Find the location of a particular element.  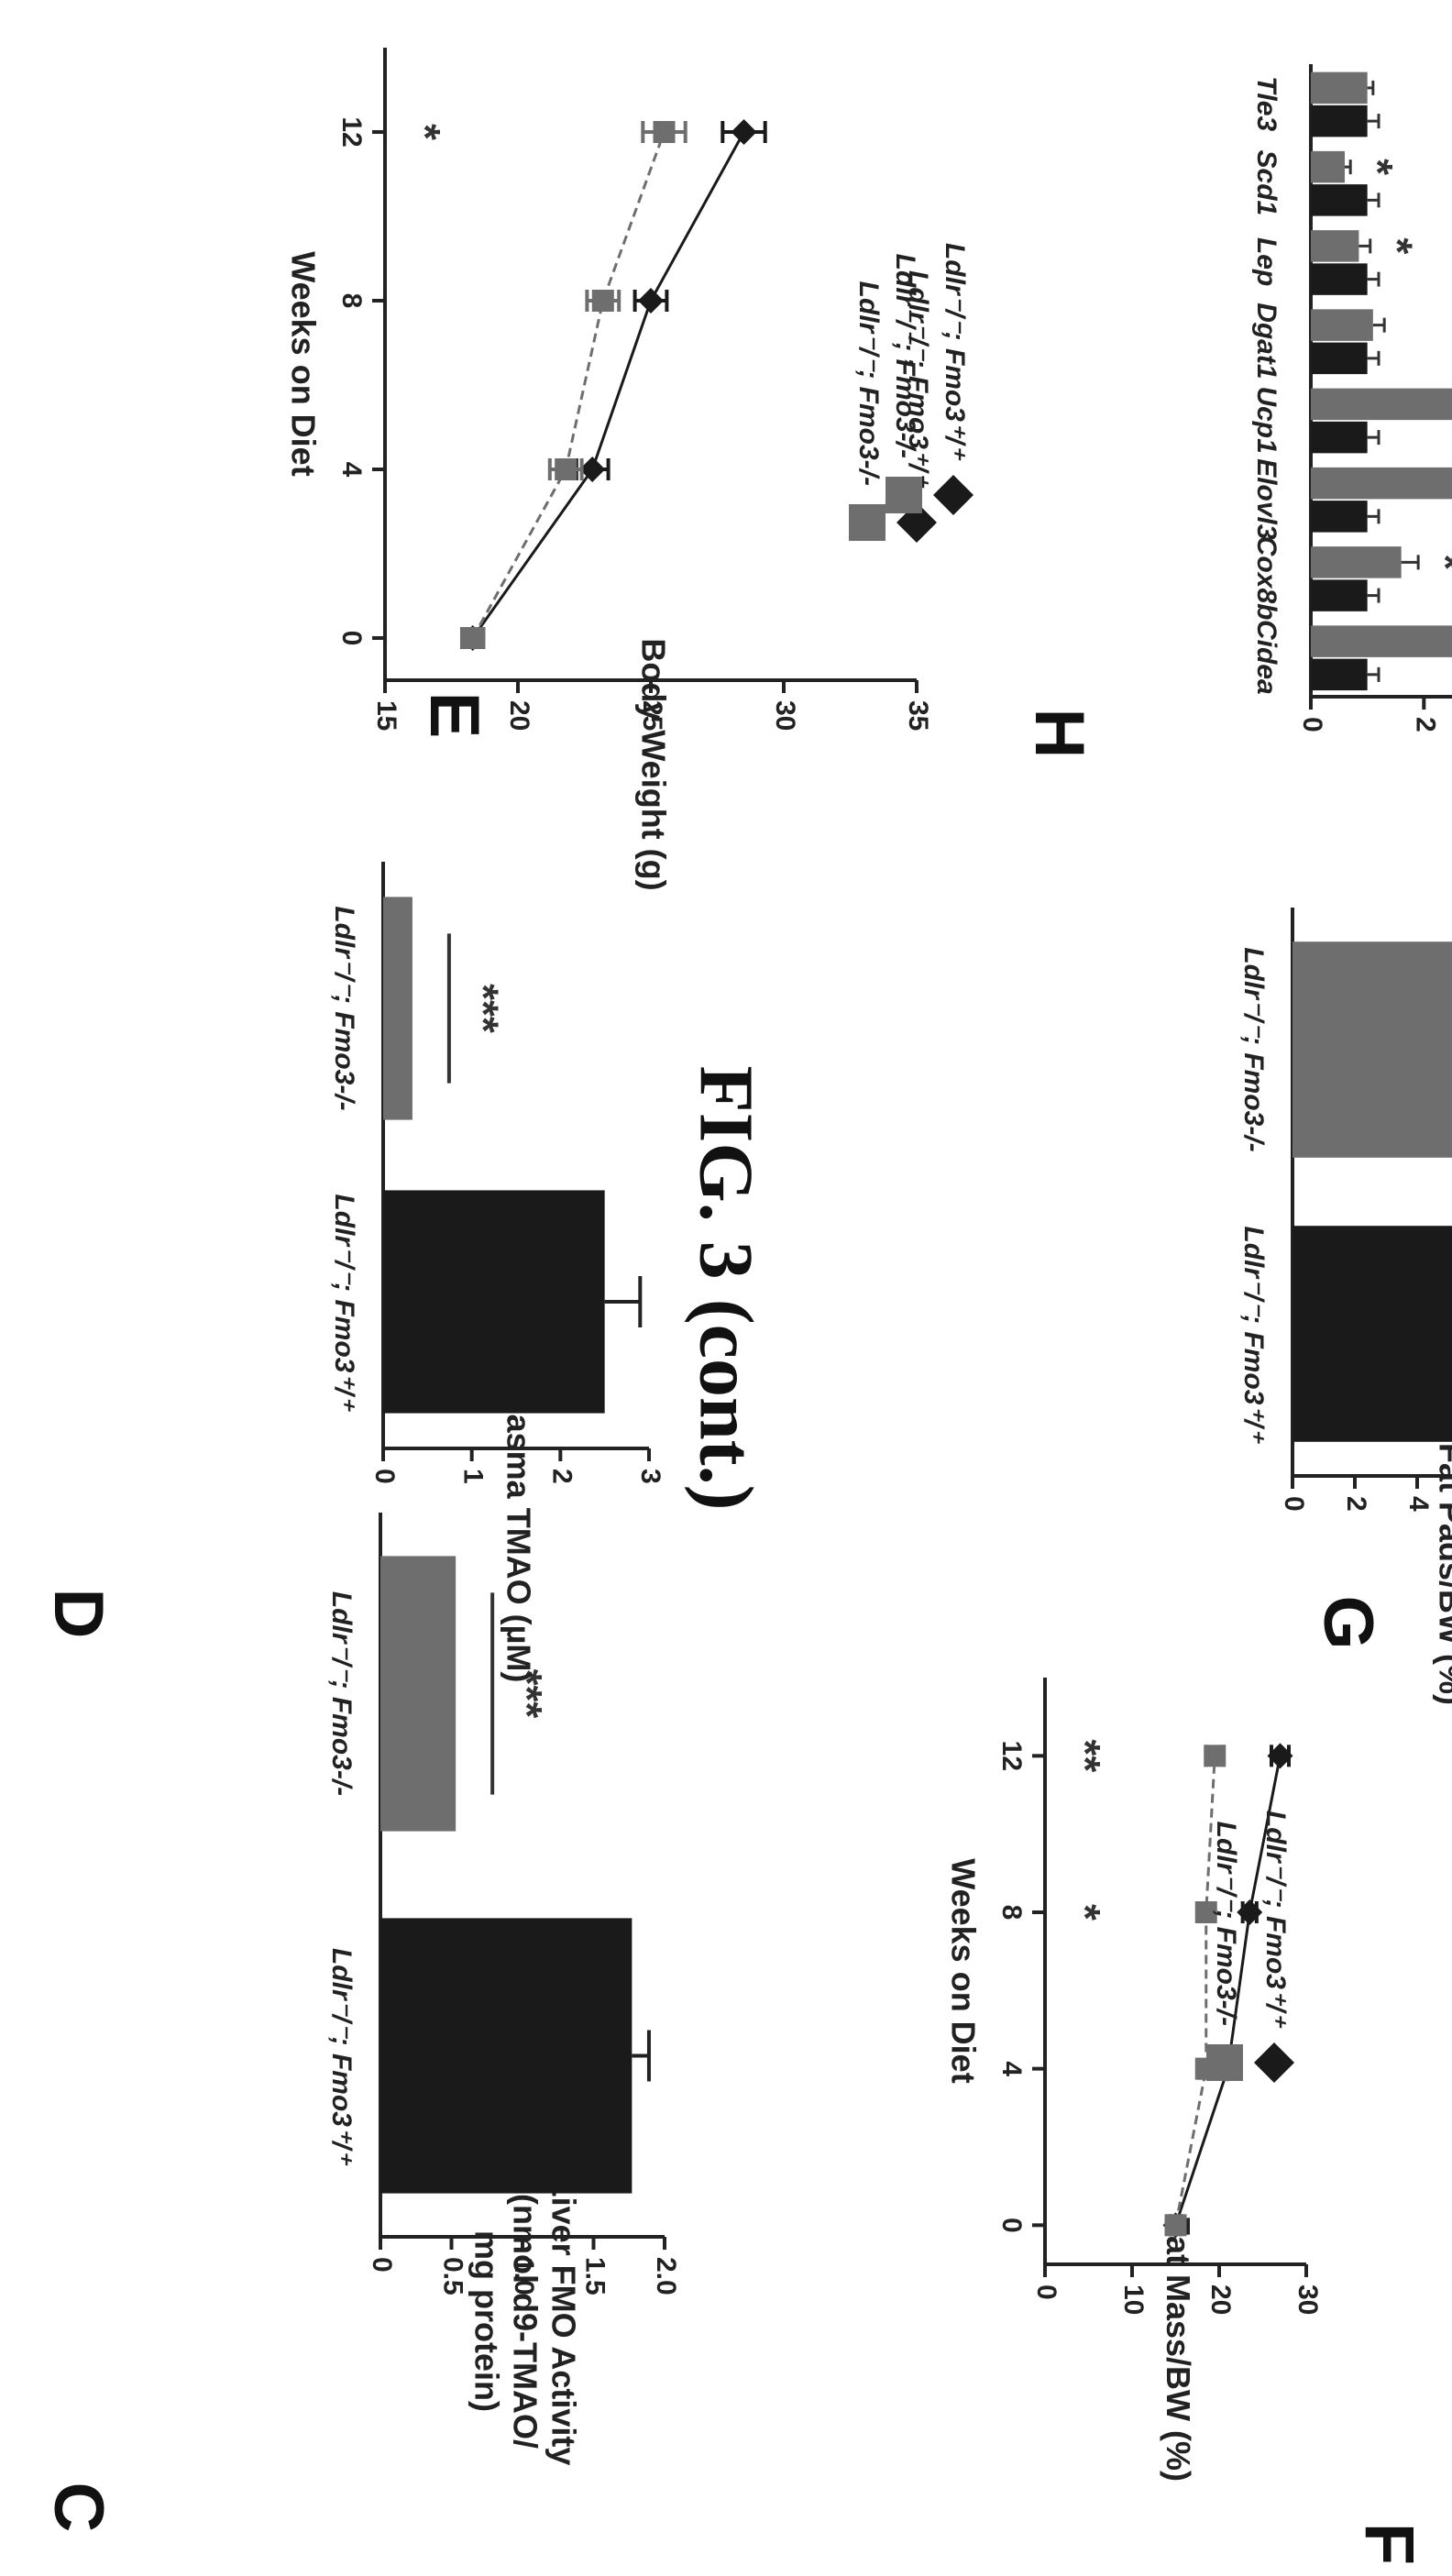

x-category-label: Scd1 is located at coordinates (1266, 183).